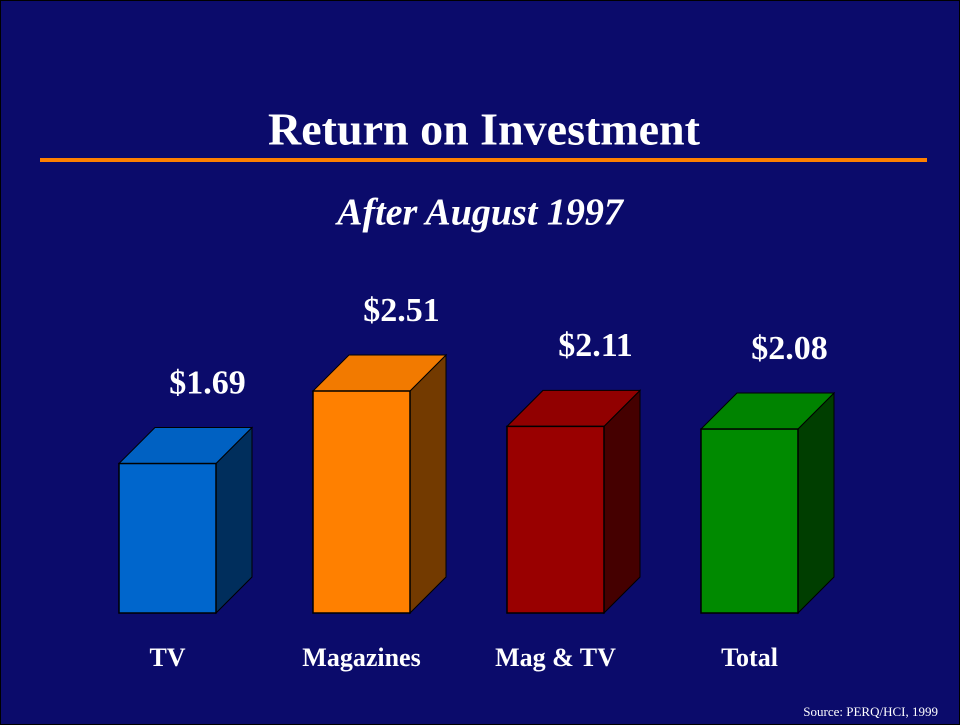  I want to click on category-label: TV, so click(167, 657).